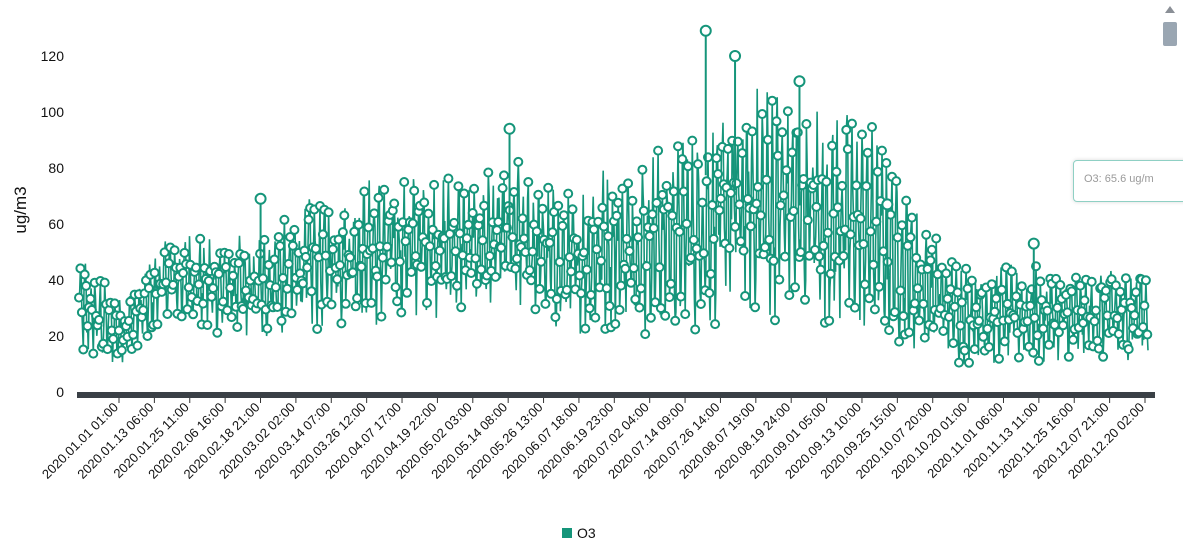  Describe the element at coordinates (579, 533) in the screenshot. I see `legend: O3` at that location.